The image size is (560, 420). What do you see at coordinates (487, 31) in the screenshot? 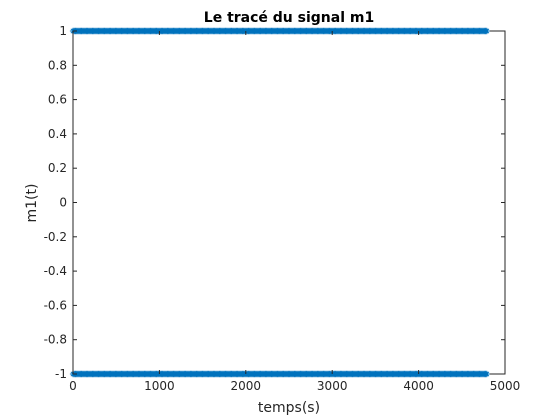
I see `data-point` at bounding box center [487, 31].